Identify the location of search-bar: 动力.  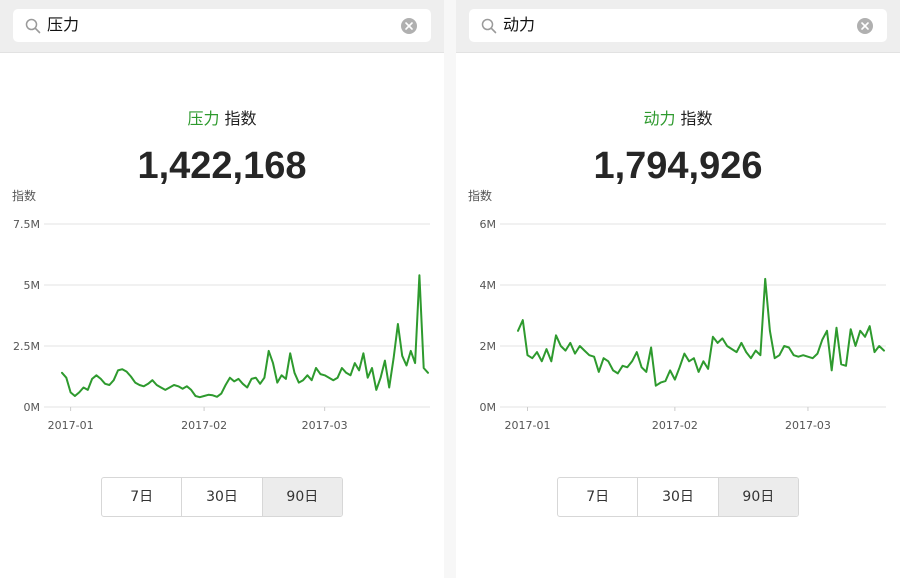
(678, 26).